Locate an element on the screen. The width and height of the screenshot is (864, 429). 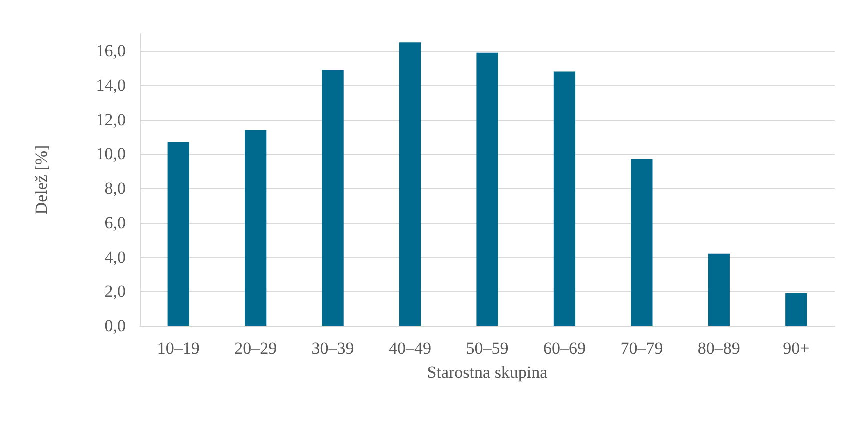
y-tick-label: 8,0 is located at coordinates (115, 188).